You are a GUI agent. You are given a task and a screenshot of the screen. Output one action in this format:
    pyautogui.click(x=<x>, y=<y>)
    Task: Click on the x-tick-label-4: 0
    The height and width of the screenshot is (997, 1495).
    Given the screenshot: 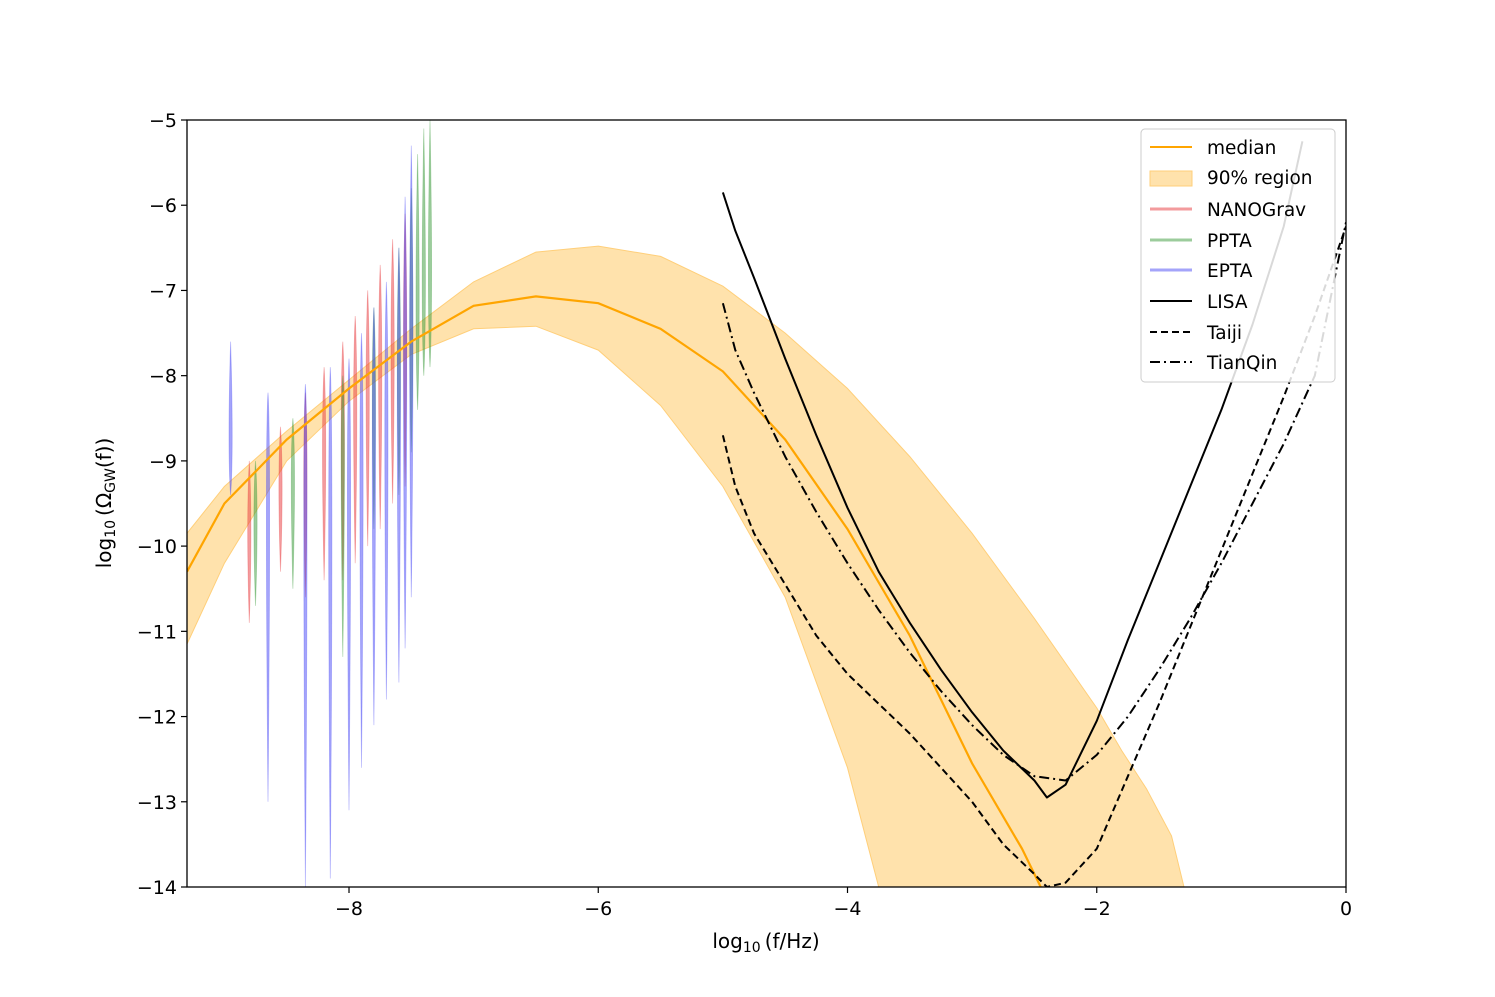 What is the action you would take?
    pyautogui.click(x=1346, y=909)
    